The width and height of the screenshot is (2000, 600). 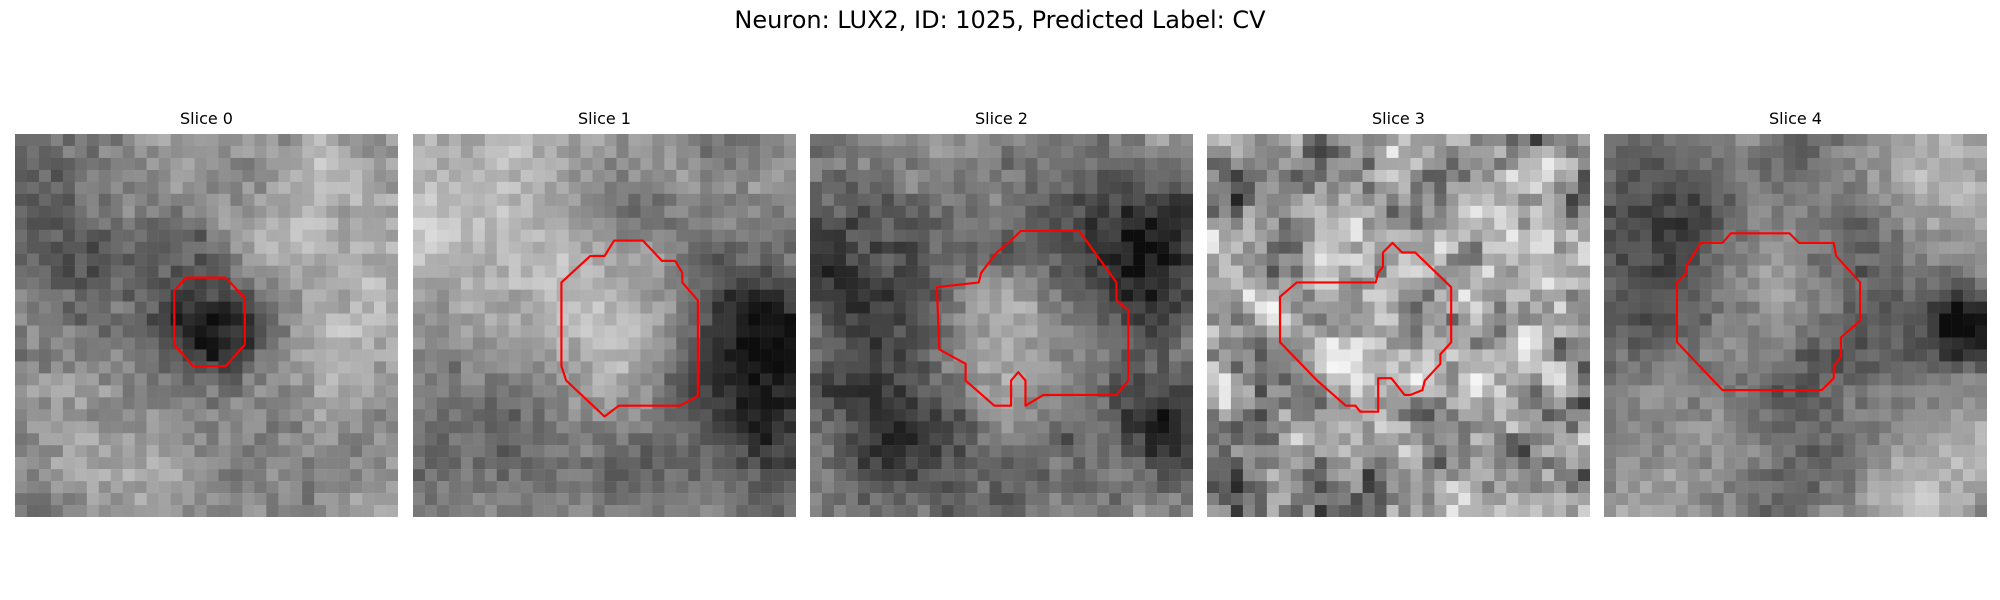 I want to click on pixel-grid, so click(x=206, y=325).